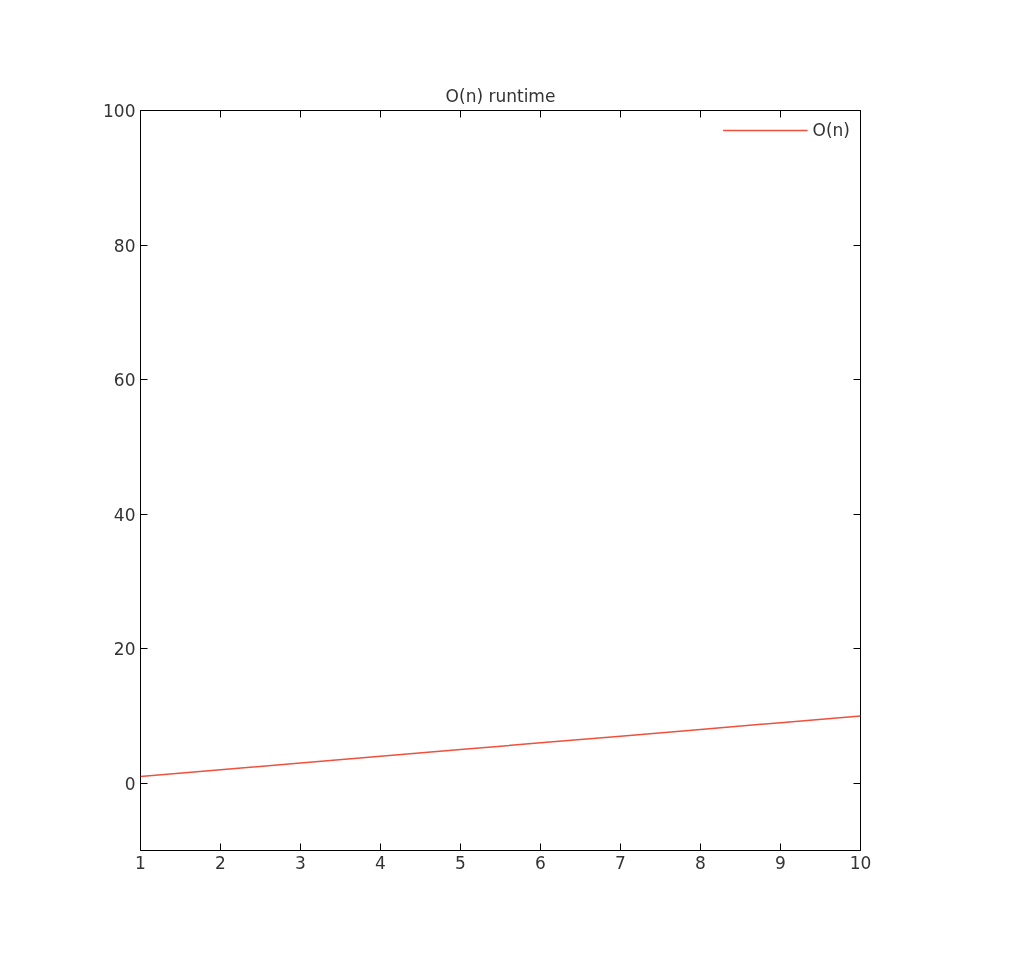  Describe the element at coordinates (220, 862) in the screenshot. I see `x-tick-label: 2` at that location.